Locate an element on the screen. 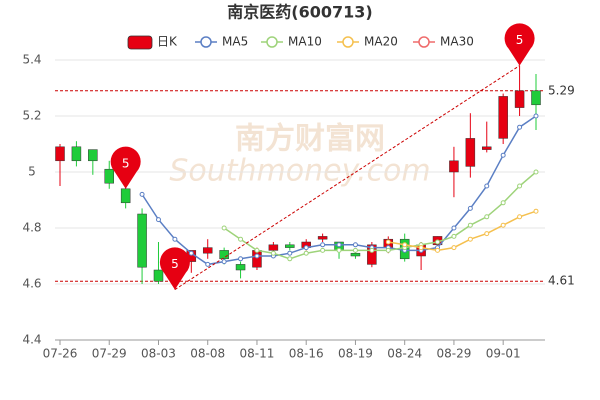  x-tick-label: 08-16 is located at coordinates (306, 354).